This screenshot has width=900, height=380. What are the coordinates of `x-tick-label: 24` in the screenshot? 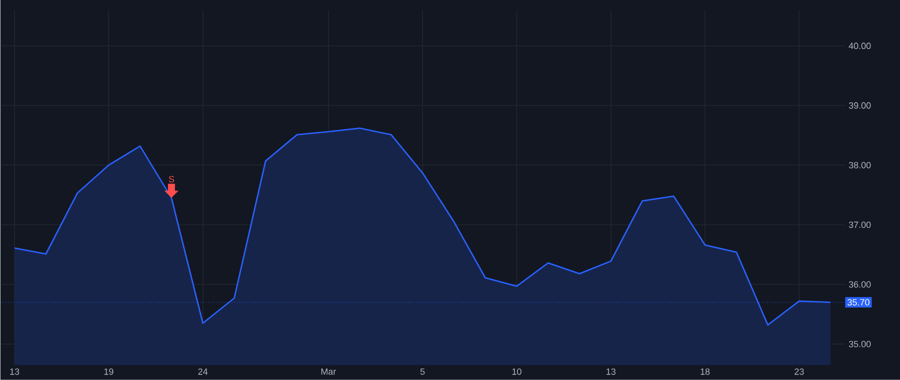 It's located at (203, 371).